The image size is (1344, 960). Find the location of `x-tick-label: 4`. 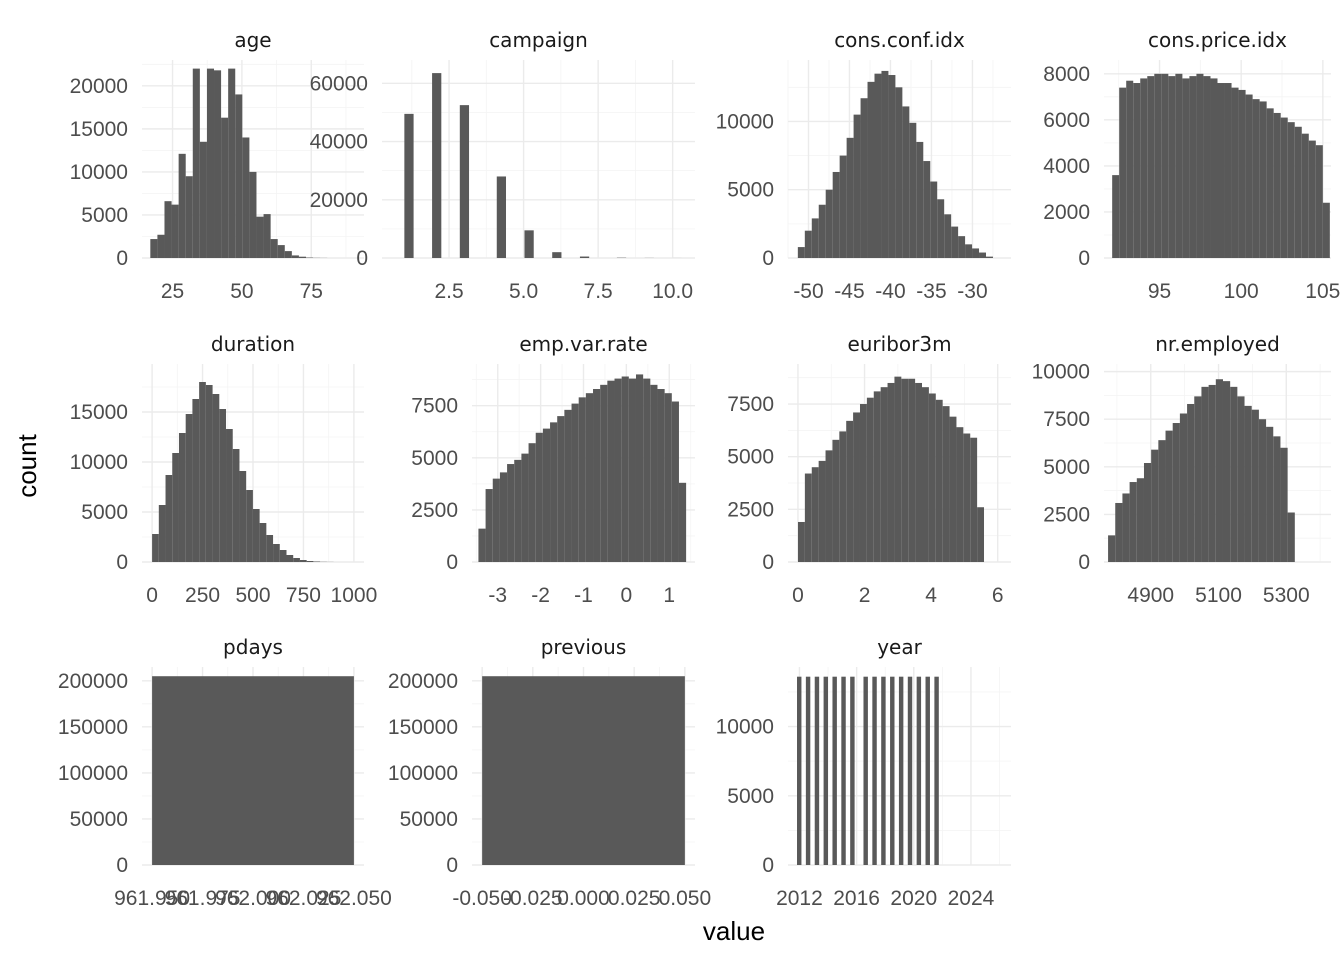

x-tick-label: 4 is located at coordinates (931, 595).